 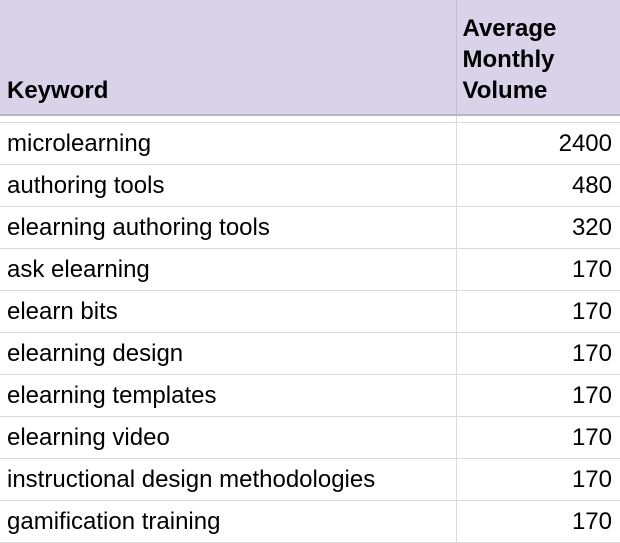 I want to click on table-row: instructional design methodologies 170, so click(x=310, y=479).